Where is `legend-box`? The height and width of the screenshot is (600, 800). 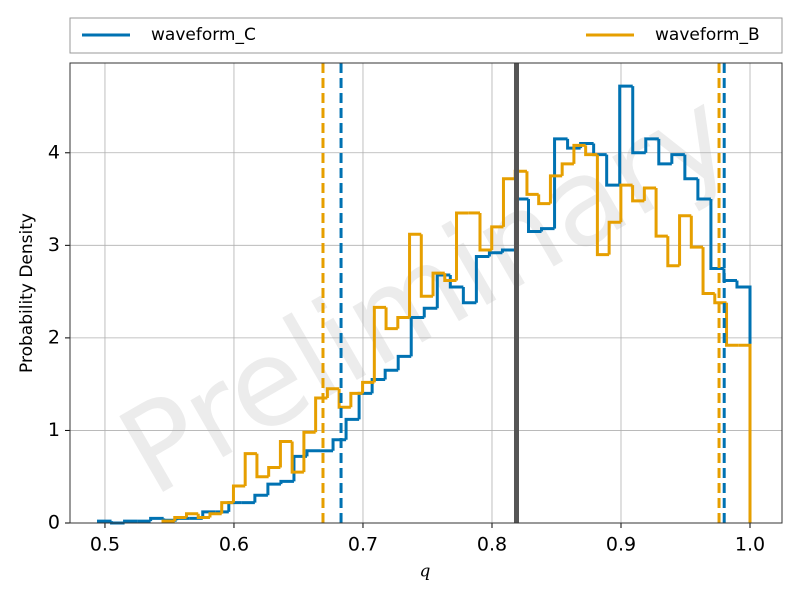 legend-box is located at coordinates (426, 35).